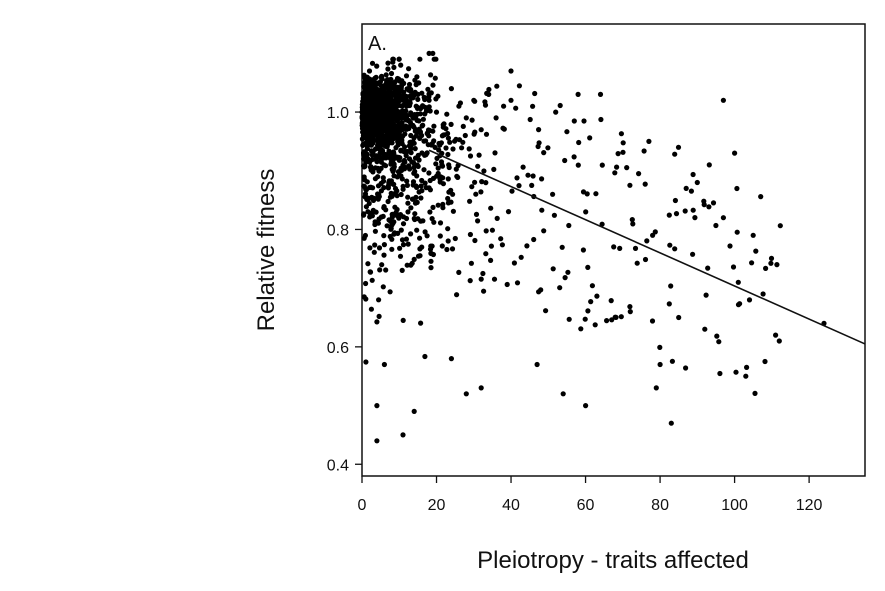 This screenshot has width=885, height=591. What do you see at coordinates (338, 348) in the screenshot?
I see `y-tick-label: 0.6` at bounding box center [338, 348].